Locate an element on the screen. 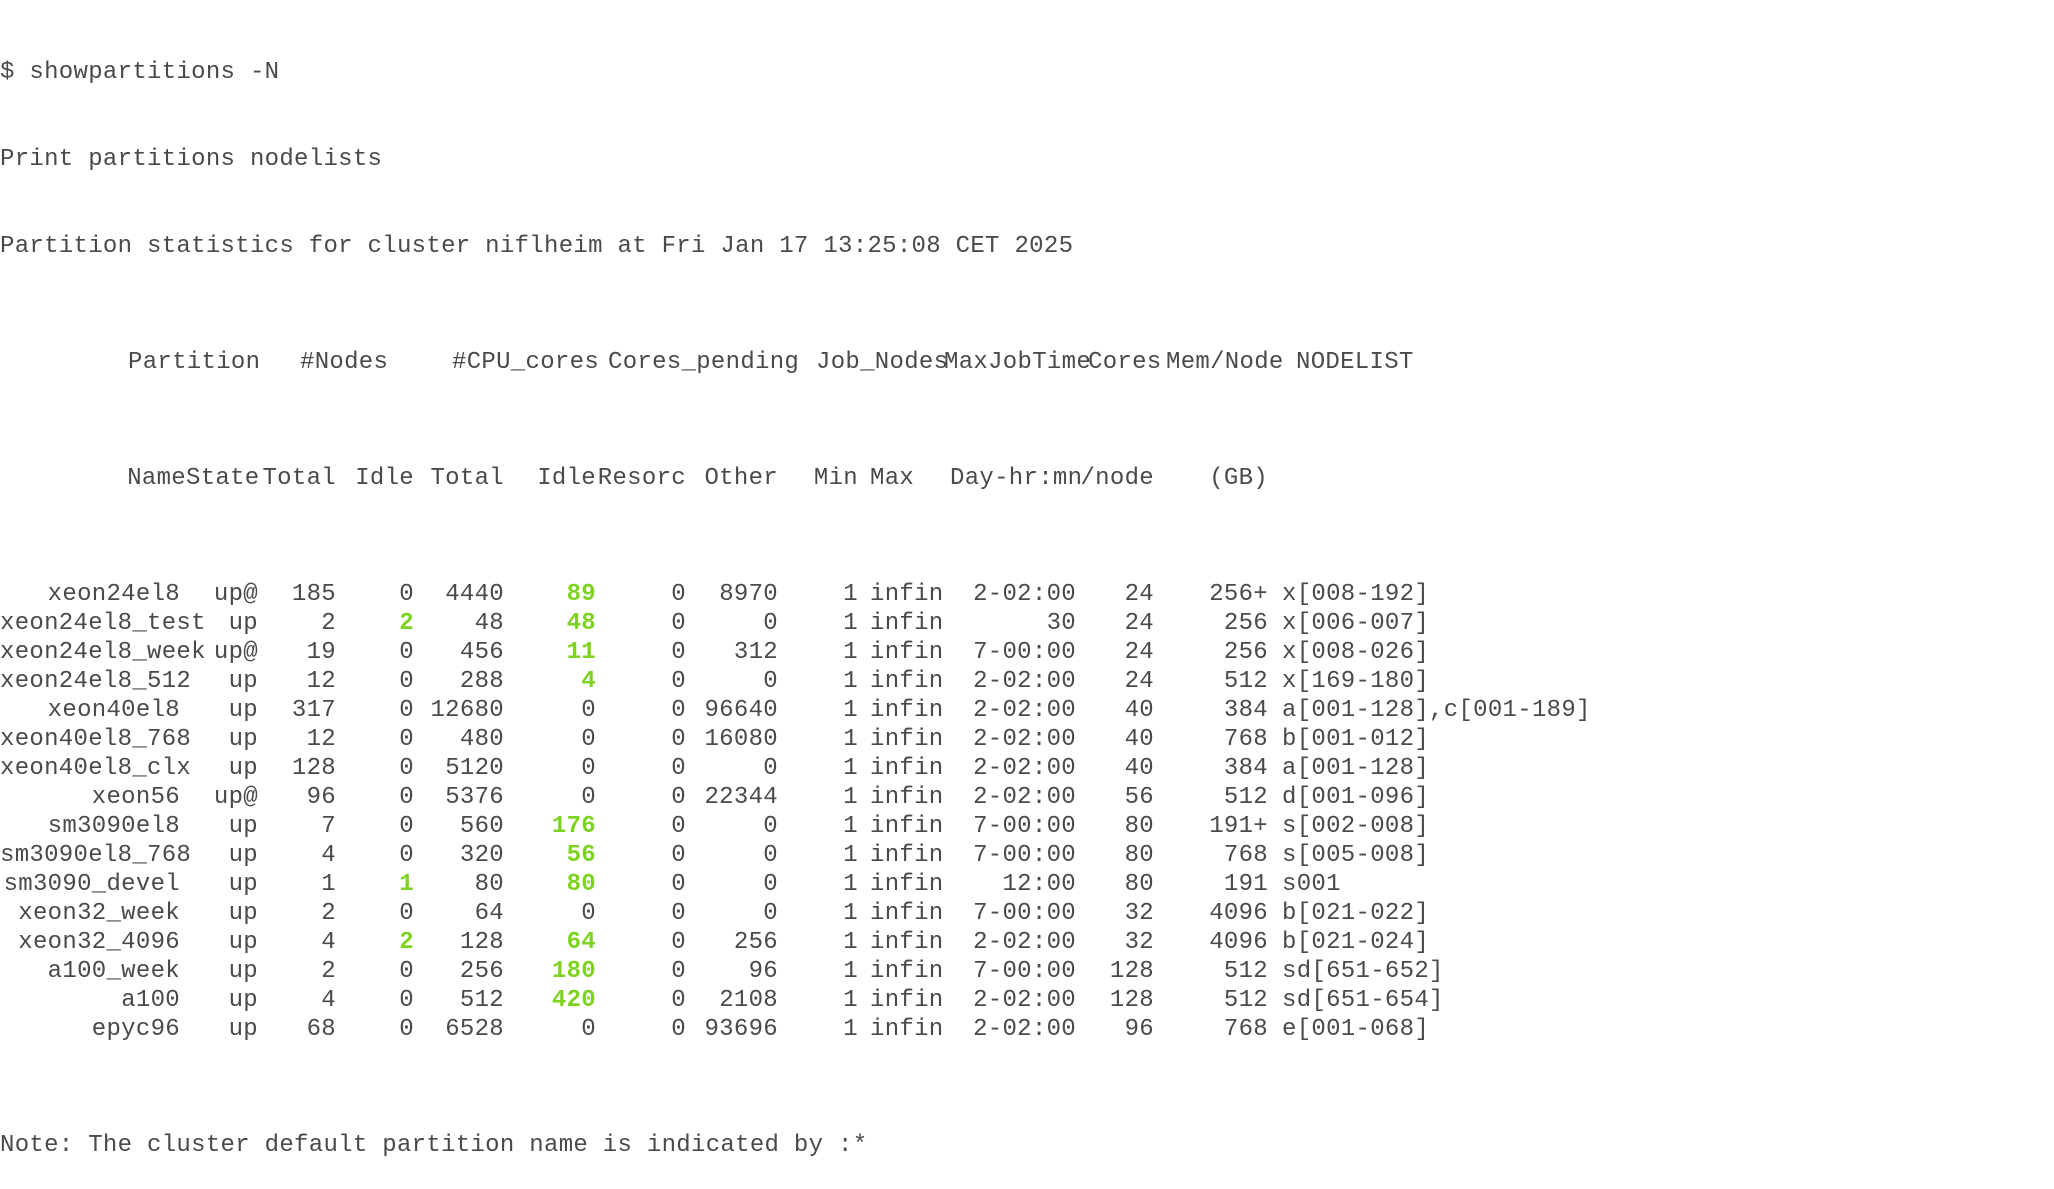  header-max: Max is located at coordinates (892, 478).